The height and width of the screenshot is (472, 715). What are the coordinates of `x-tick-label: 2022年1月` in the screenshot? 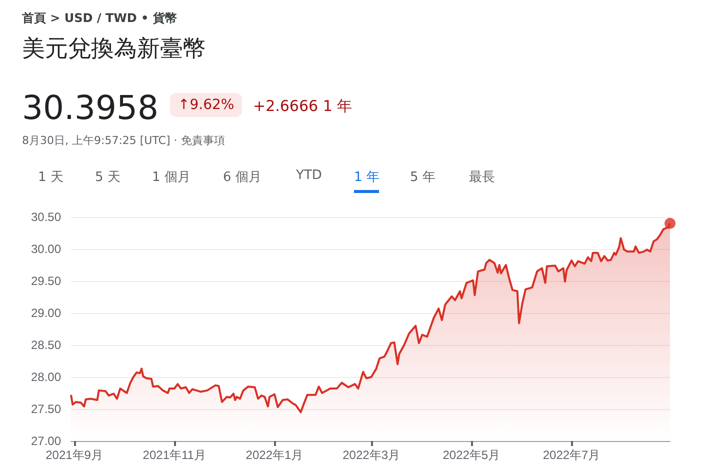 It's located at (275, 455).